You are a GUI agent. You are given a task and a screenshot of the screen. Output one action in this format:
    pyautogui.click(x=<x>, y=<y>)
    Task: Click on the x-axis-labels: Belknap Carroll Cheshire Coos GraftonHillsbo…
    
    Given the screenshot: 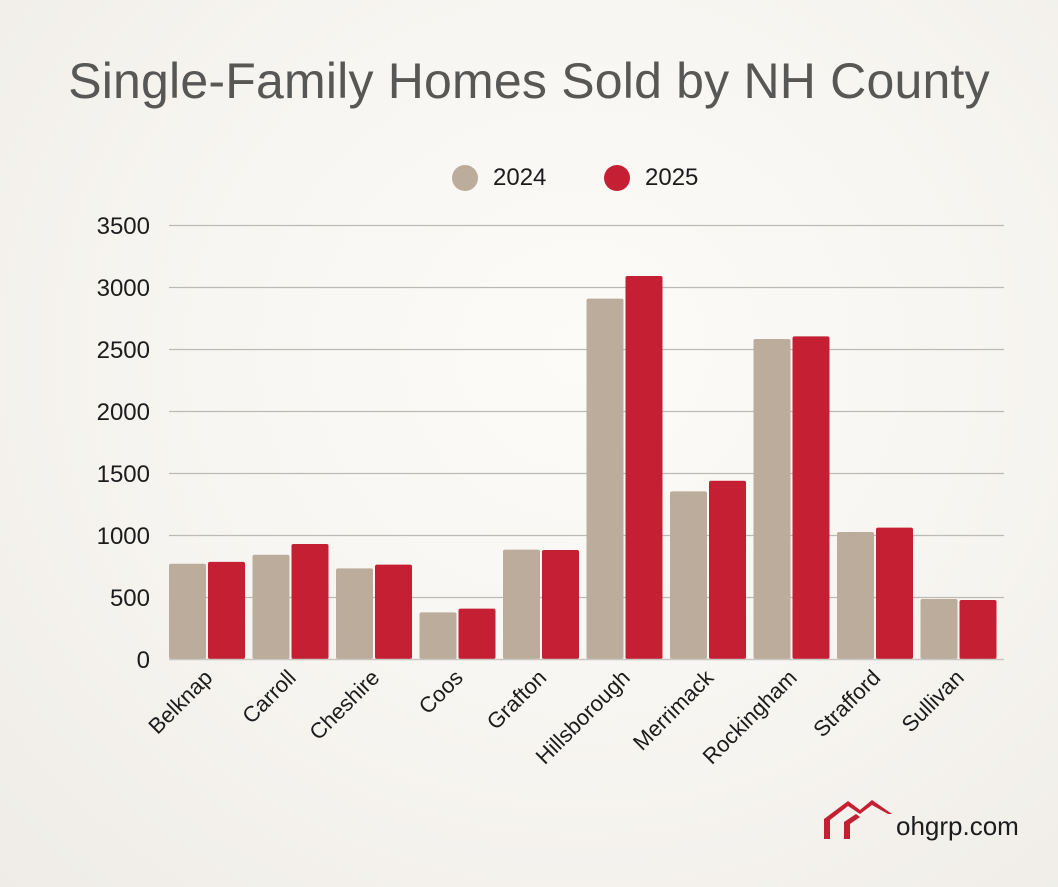 What is the action you would take?
    pyautogui.click(x=555, y=716)
    